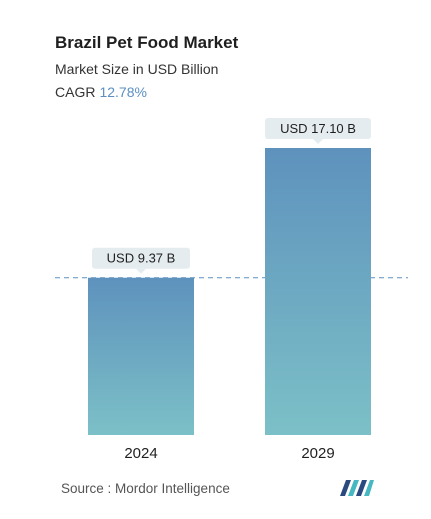  I want to click on bar-2024, so click(141, 356).